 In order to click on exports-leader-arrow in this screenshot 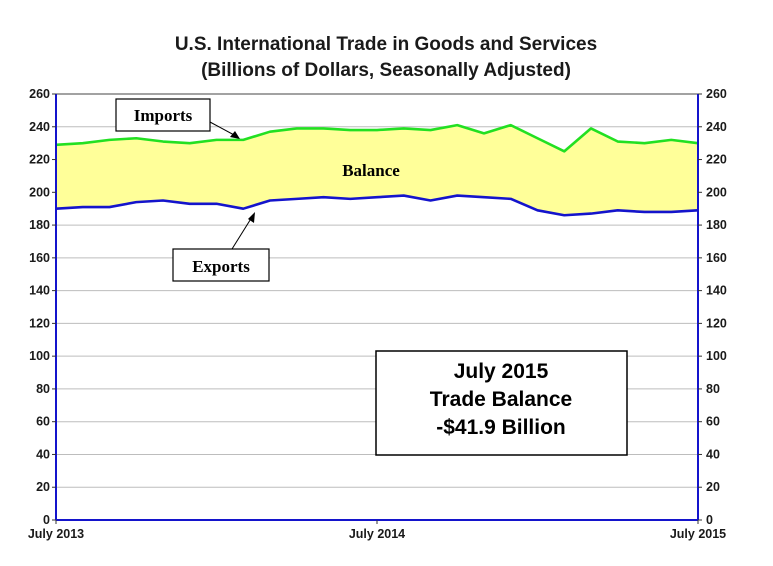, I will do `click(251, 217)`.